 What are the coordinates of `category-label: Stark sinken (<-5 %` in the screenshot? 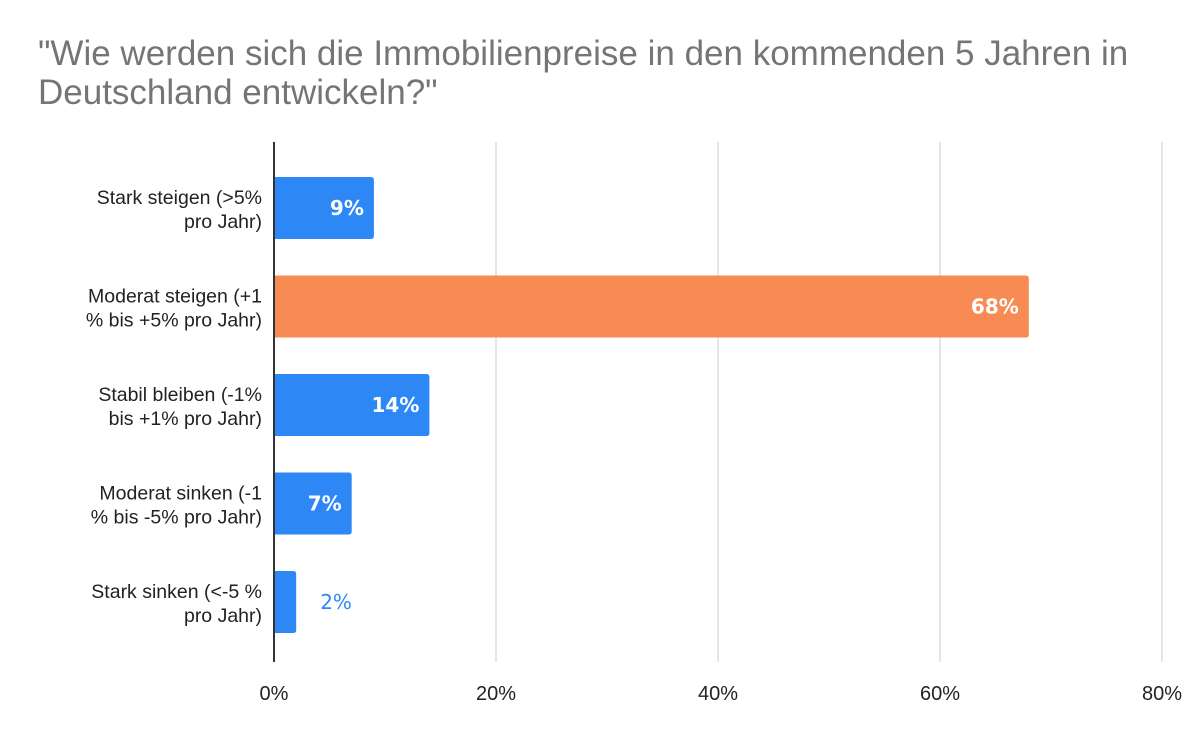 It's located at (176, 592).